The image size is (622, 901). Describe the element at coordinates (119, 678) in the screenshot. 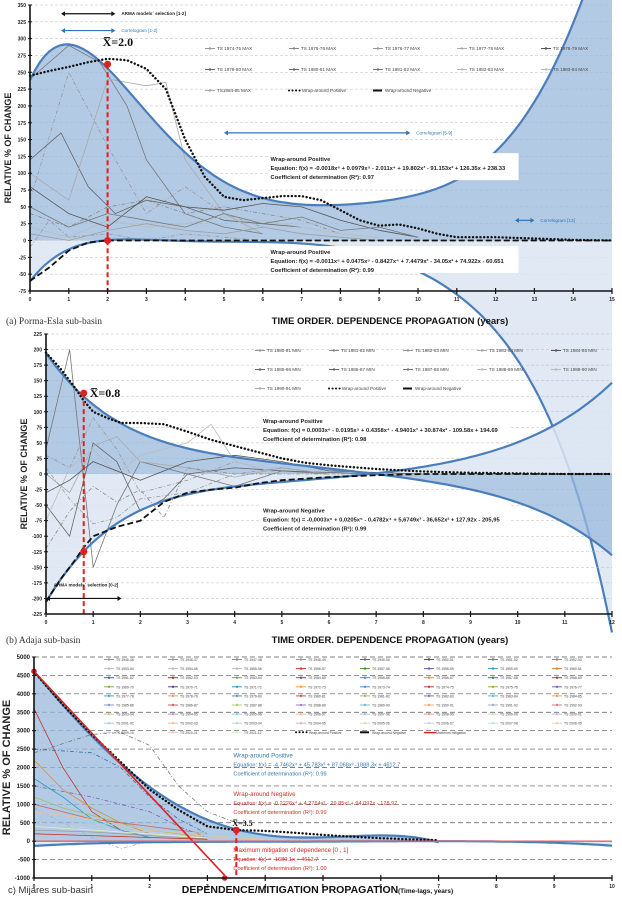

I see `legend-item: TS 1961-62` at that location.